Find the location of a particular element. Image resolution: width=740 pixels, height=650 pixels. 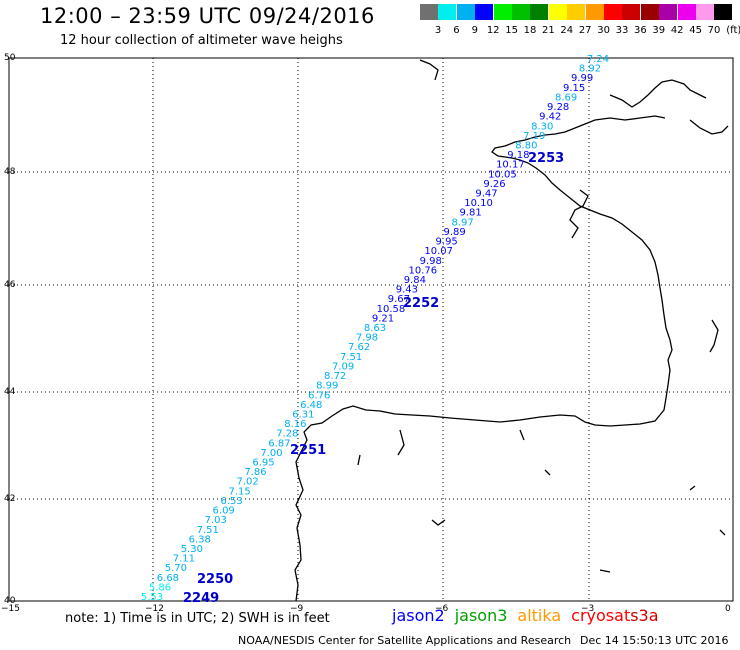

swh-value-label: 9.98 is located at coordinates (431, 261).